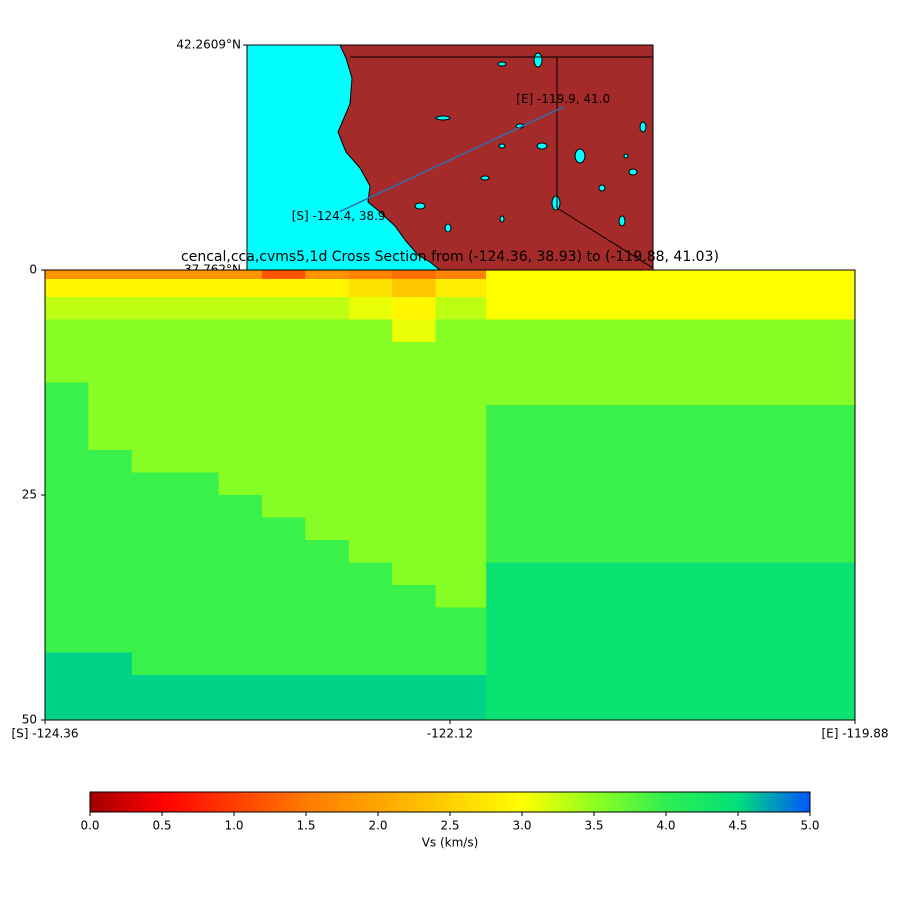 Image resolution: width=900 pixels, height=900 pixels. What do you see at coordinates (44, 734) in the screenshot?
I see `x-tick-label: [S] -124.36` at bounding box center [44, 734].